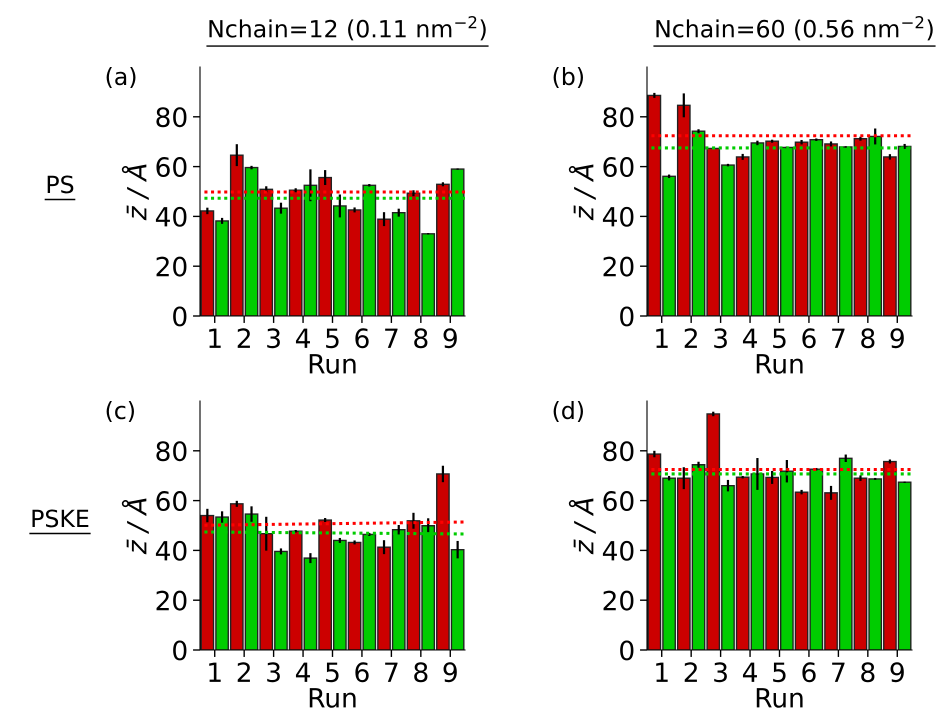 The image size is (940, 713). I want to click on text: PS, so click(61, 184).